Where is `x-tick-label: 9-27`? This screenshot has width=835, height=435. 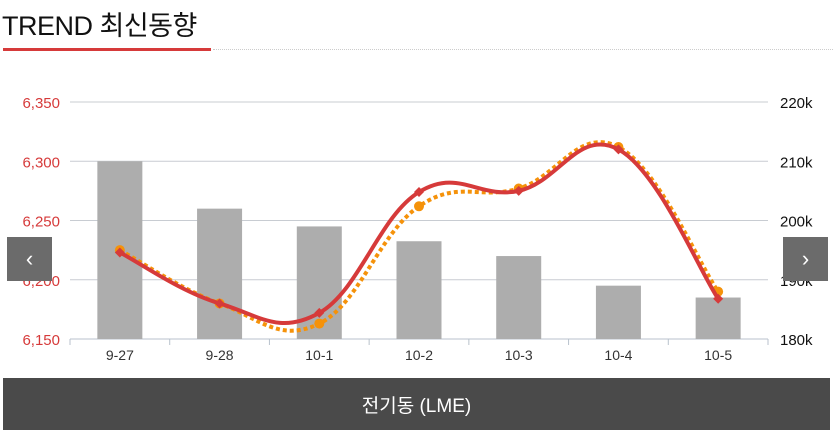
x-tick-label: 9-27 is located at coordinates (120, 355).